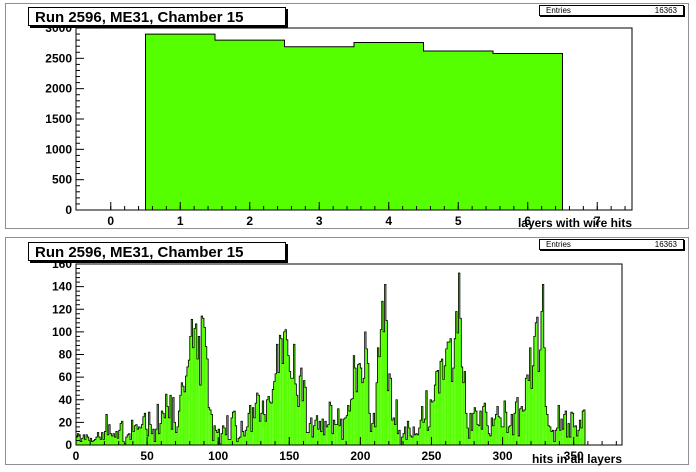 This screenshot has height=472, width=696. I want to click on x-tick-label: 50, so click(147, 456).